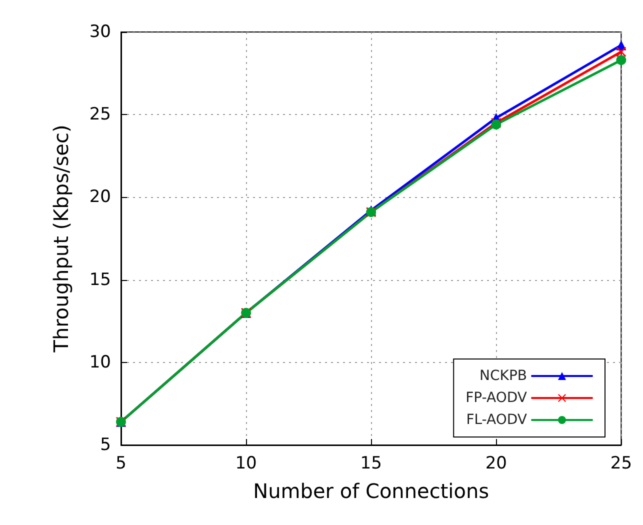  I want to click on x-tick-label: 15, so click(371, 464).